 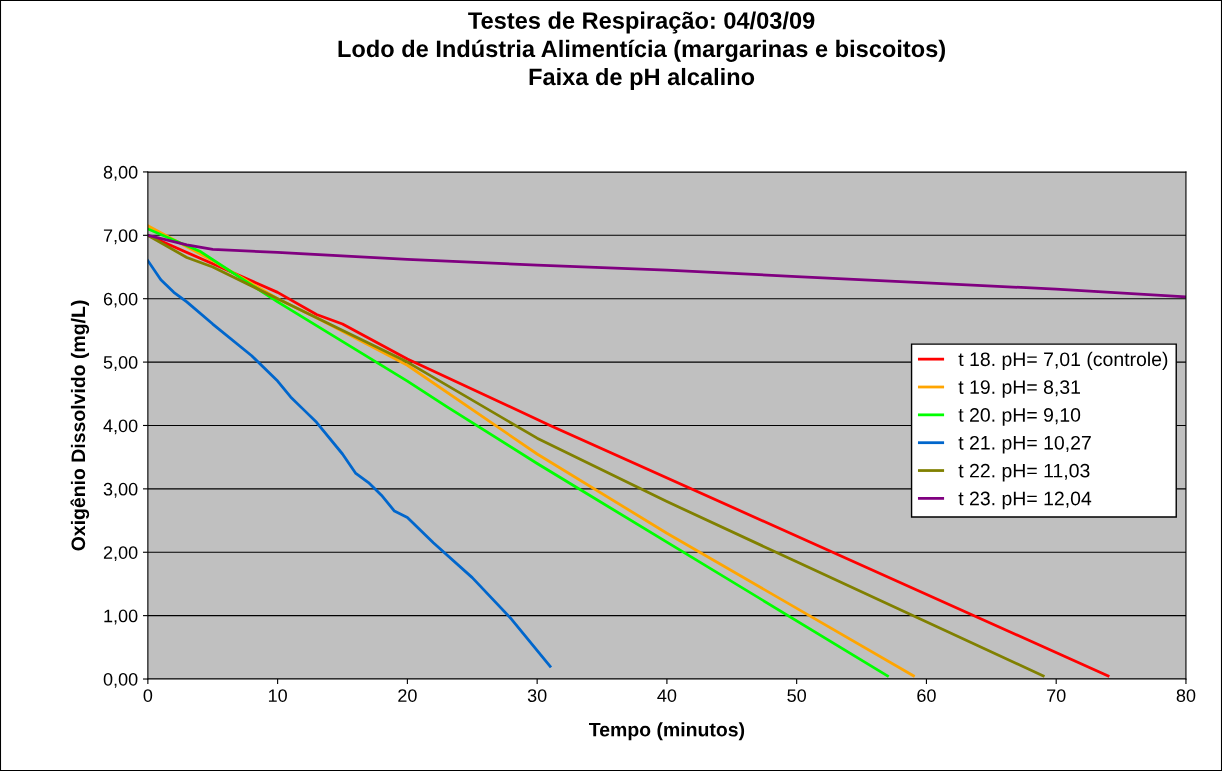 I want to click on x-tick-label: 80, so click(x=1186, y=695).